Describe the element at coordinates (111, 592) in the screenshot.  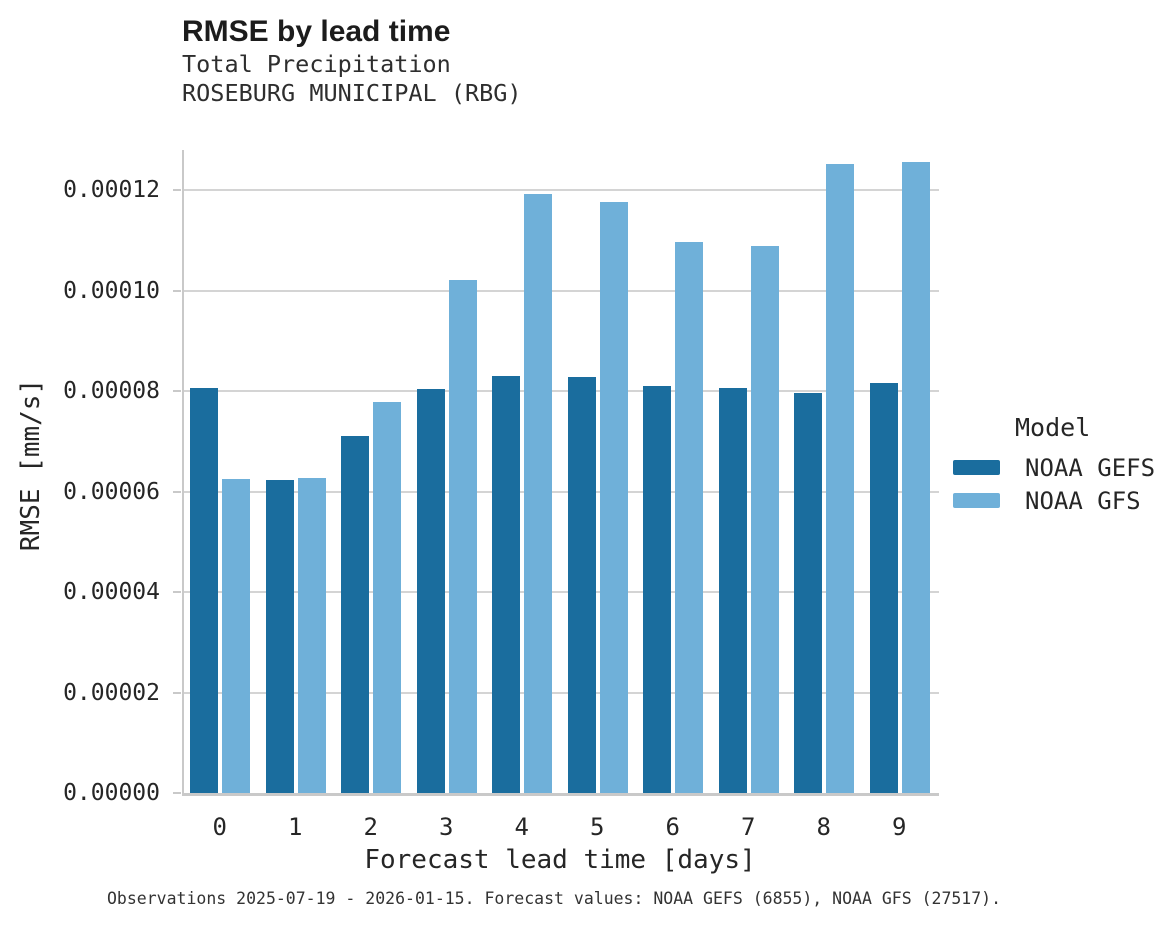
I see `y-tick-label: 0.00004` at that location.